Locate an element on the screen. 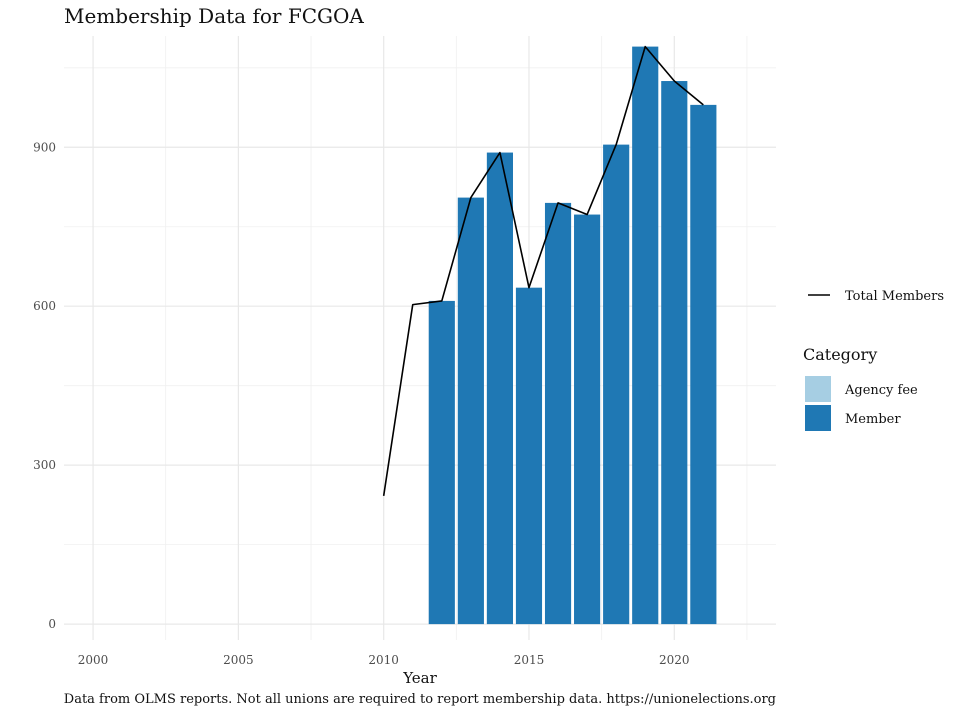 The image size is (960, 720). y-tick-label-600: 600 is located at coordinates (44, 306).